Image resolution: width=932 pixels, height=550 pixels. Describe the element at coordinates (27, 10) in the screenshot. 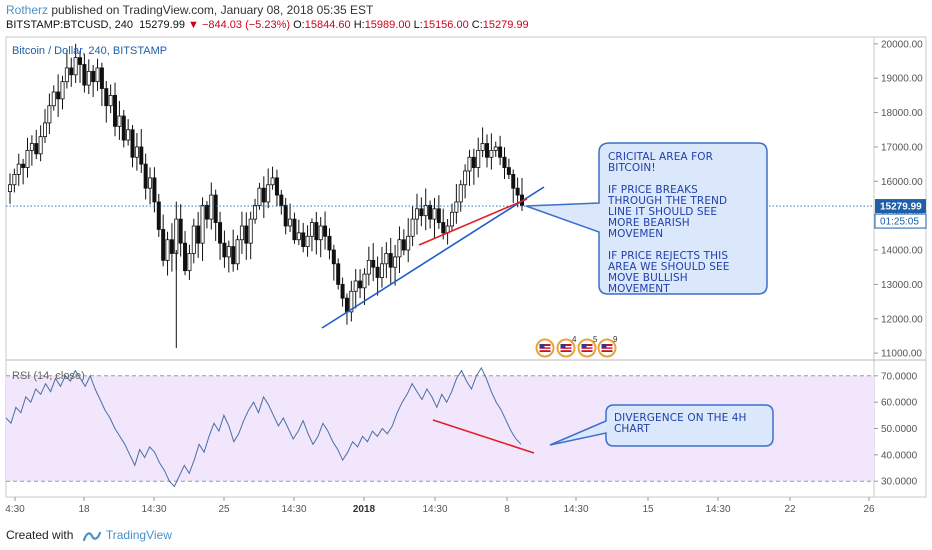

I see `author-link: Rotherz` at that location.